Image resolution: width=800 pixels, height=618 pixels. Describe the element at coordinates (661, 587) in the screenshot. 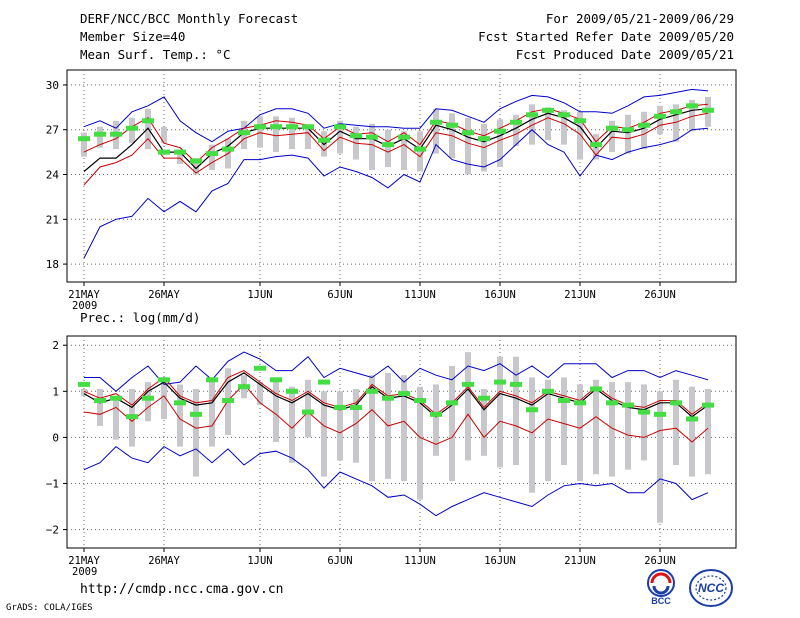

I see `bcc-logo: BCC` at that location.